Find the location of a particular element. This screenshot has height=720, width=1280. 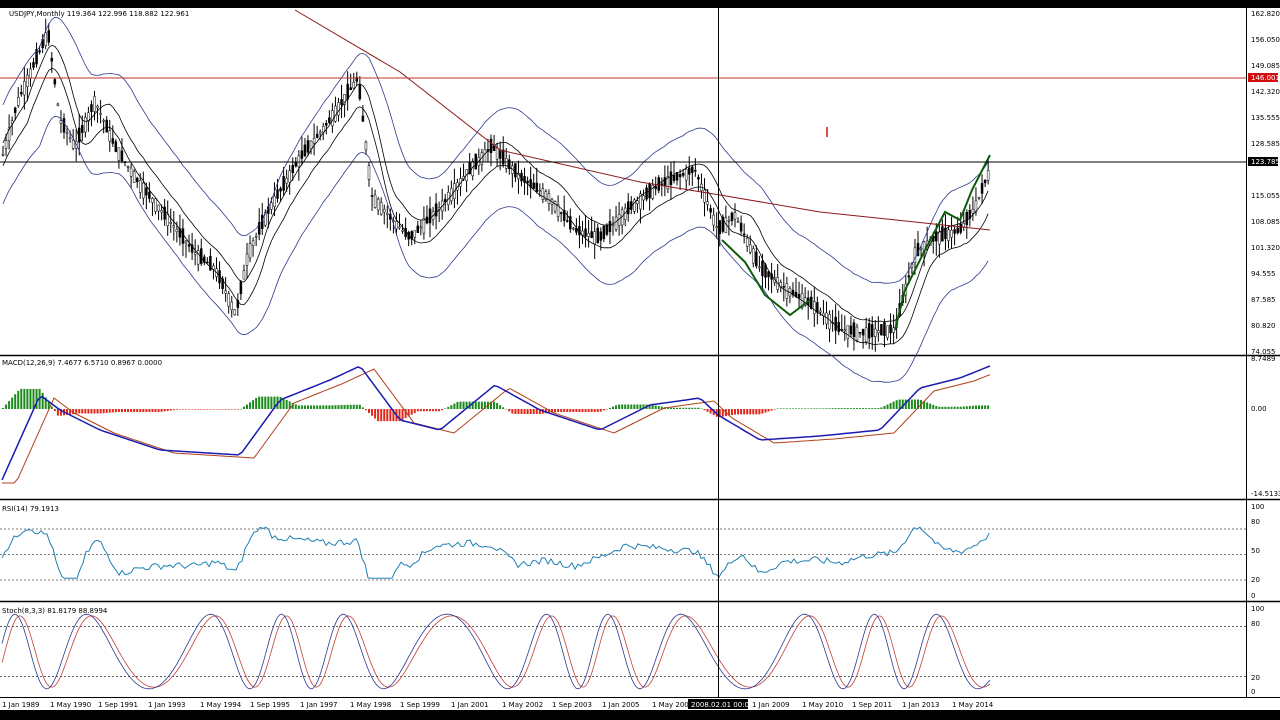

stoch-panel is located at coordinates (640, 650).